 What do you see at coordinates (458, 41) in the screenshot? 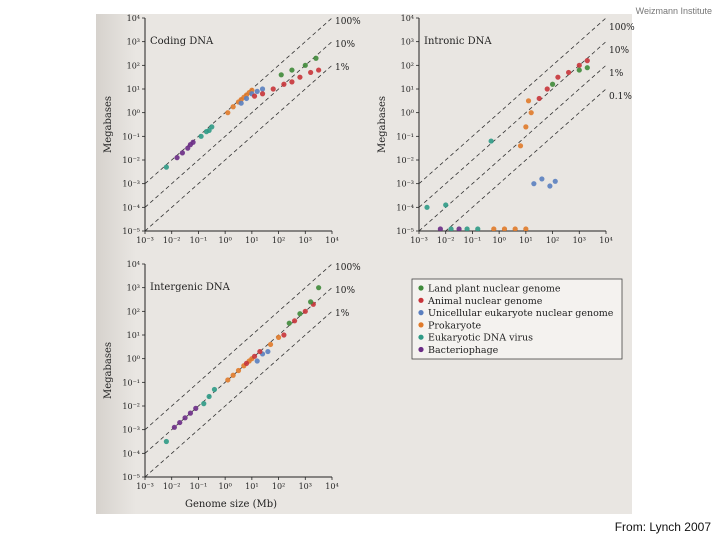
I see `panel-title: Intronic DNA` at bounding box center [458, 41].